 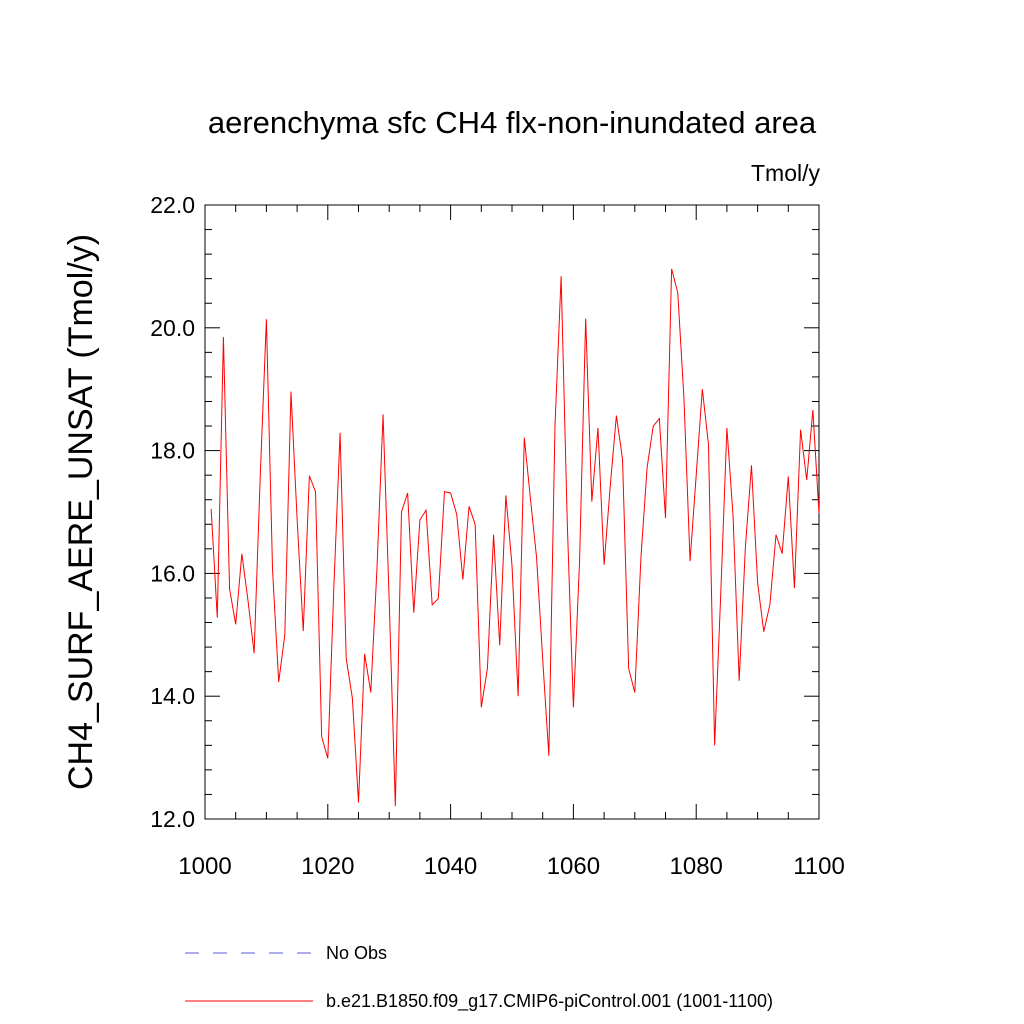 What do you see at coordinates (172, 696) in the screenshot?
I see `y-tick-label: 14.0` at bounding box center [172, 696].